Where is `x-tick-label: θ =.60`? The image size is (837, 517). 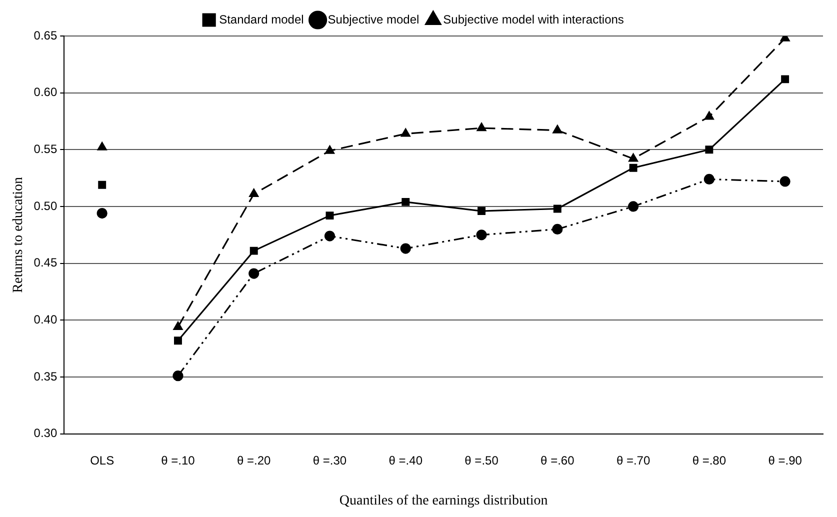
x-tick-label: θ =.60 is located at coordinates (557, 460).